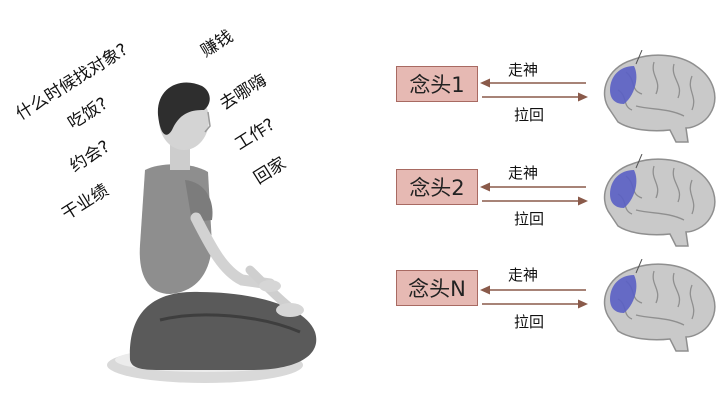 This screenshot has height=409, width=720. Describe the element at coordinates (437, 288) in the screenshot. I see `thought-box: 念头N` at that location.